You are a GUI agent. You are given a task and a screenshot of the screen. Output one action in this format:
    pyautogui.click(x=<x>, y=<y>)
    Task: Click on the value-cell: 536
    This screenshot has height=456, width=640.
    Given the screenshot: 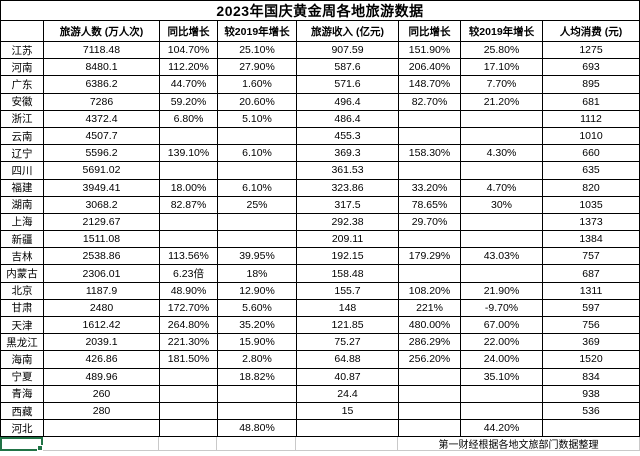 What is the action you would take?
    pyautogui.click(x=591, y=411)
    